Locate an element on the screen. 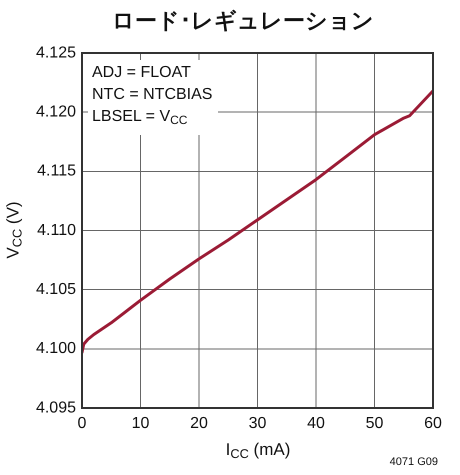  x-axis-title: I$_{CC}$ (mA) is located at coordinates (258, 451).